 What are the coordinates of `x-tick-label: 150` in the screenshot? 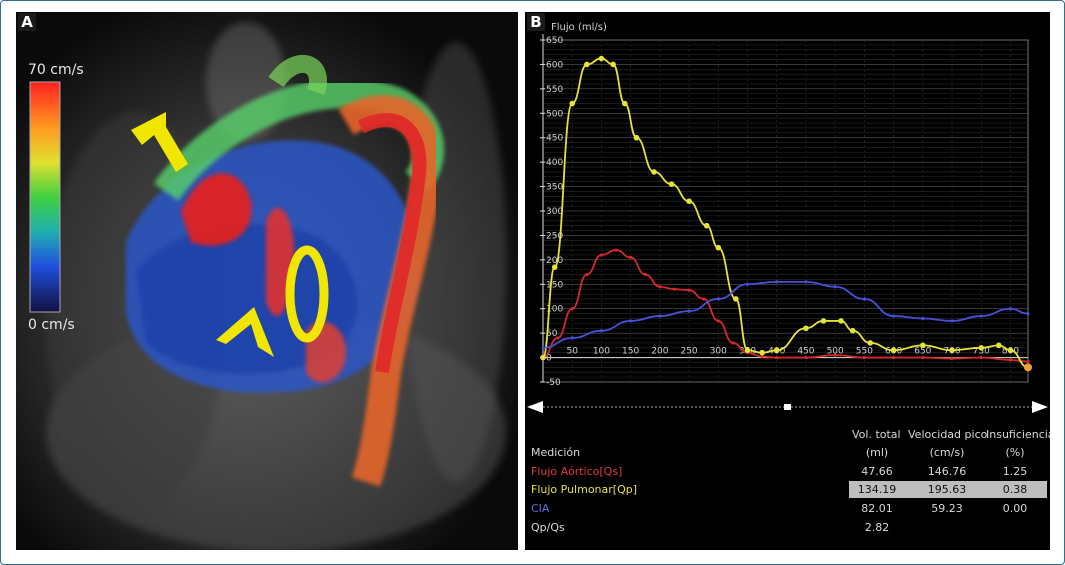 It's located at (630, 352).